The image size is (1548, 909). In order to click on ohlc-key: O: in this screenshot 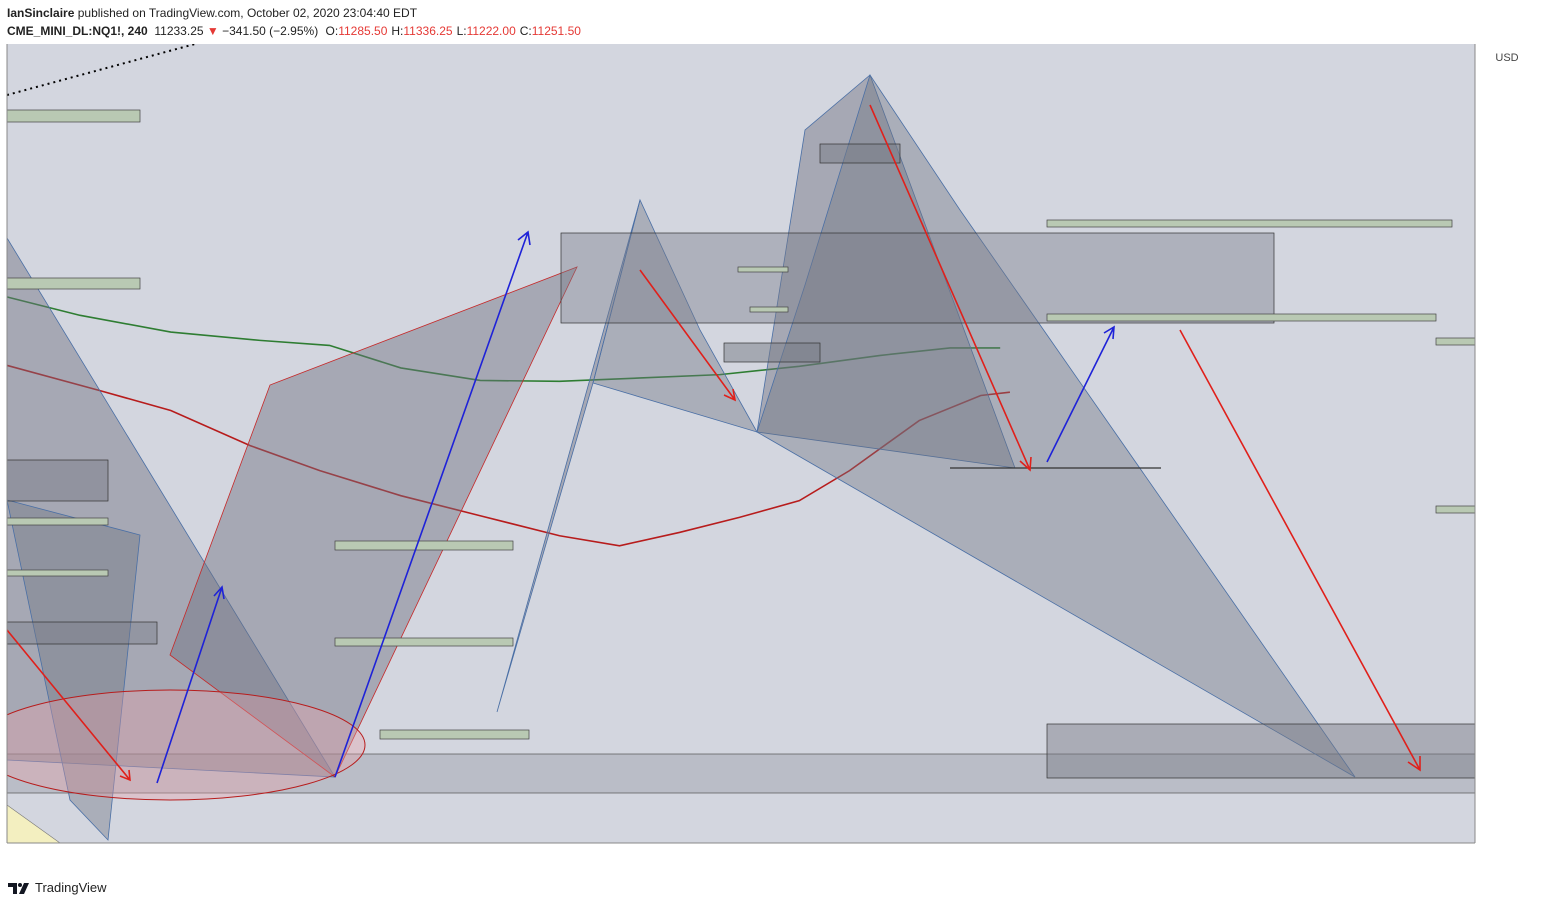, I will do `click(332, 31)`.